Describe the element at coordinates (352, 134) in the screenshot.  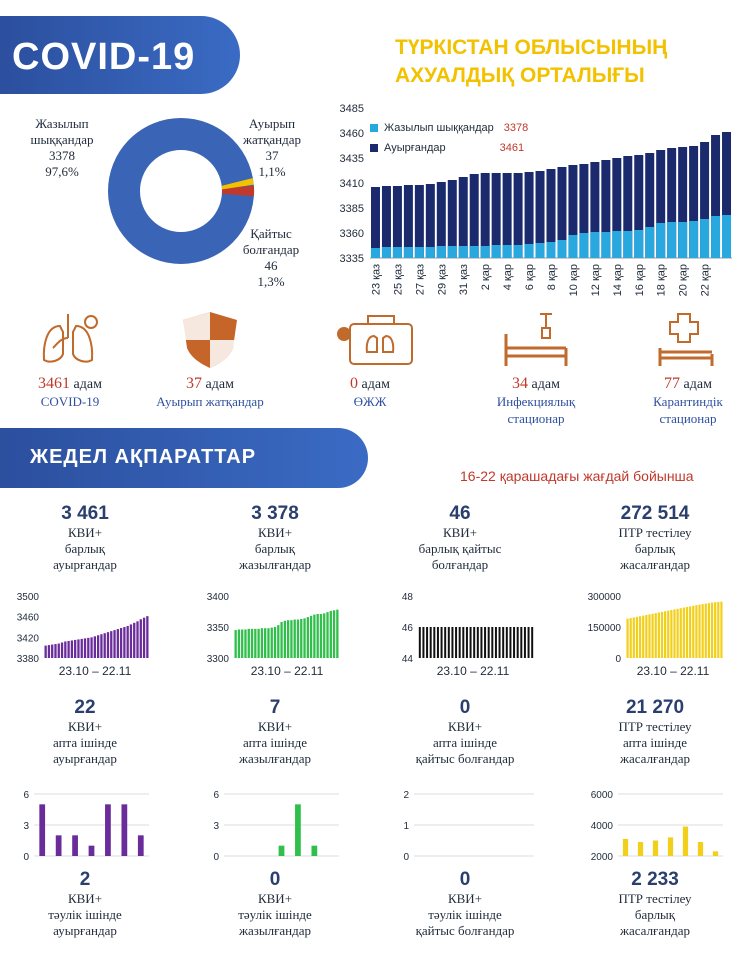
I see `main-ytick: 3460` at that location.